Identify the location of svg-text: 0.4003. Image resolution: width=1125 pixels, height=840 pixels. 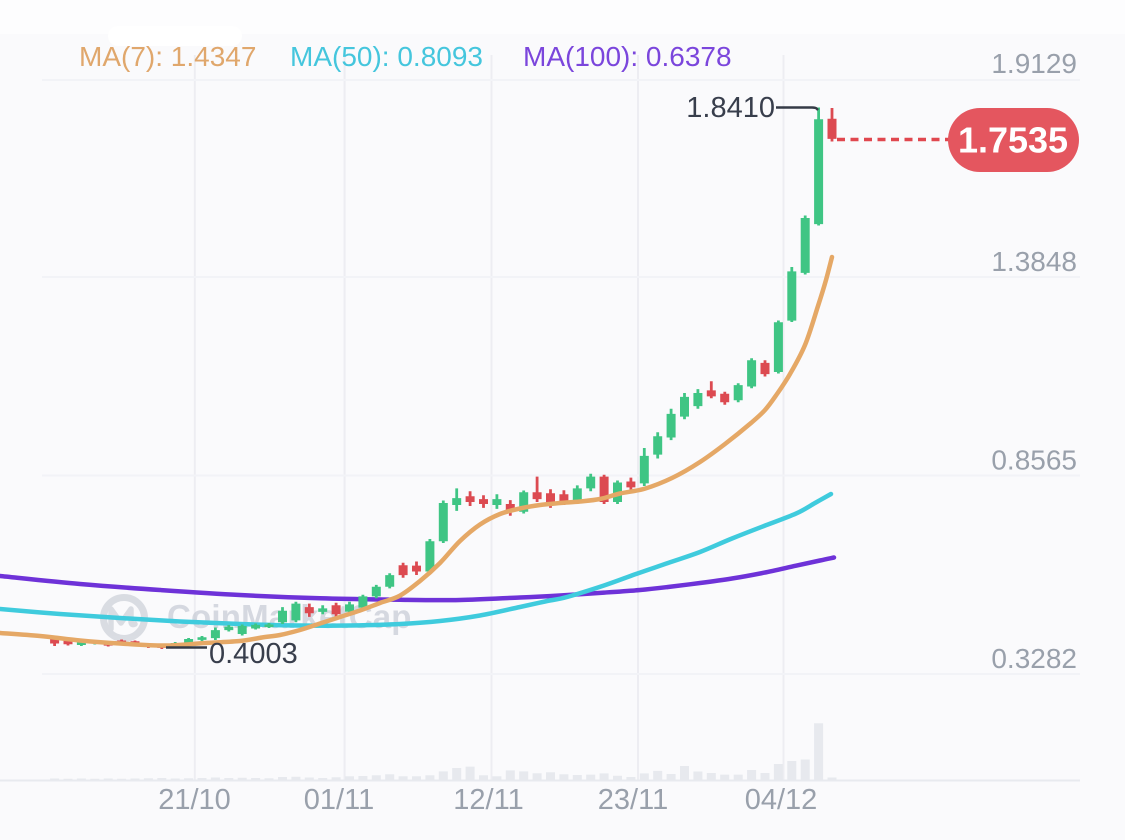
(253, 654).